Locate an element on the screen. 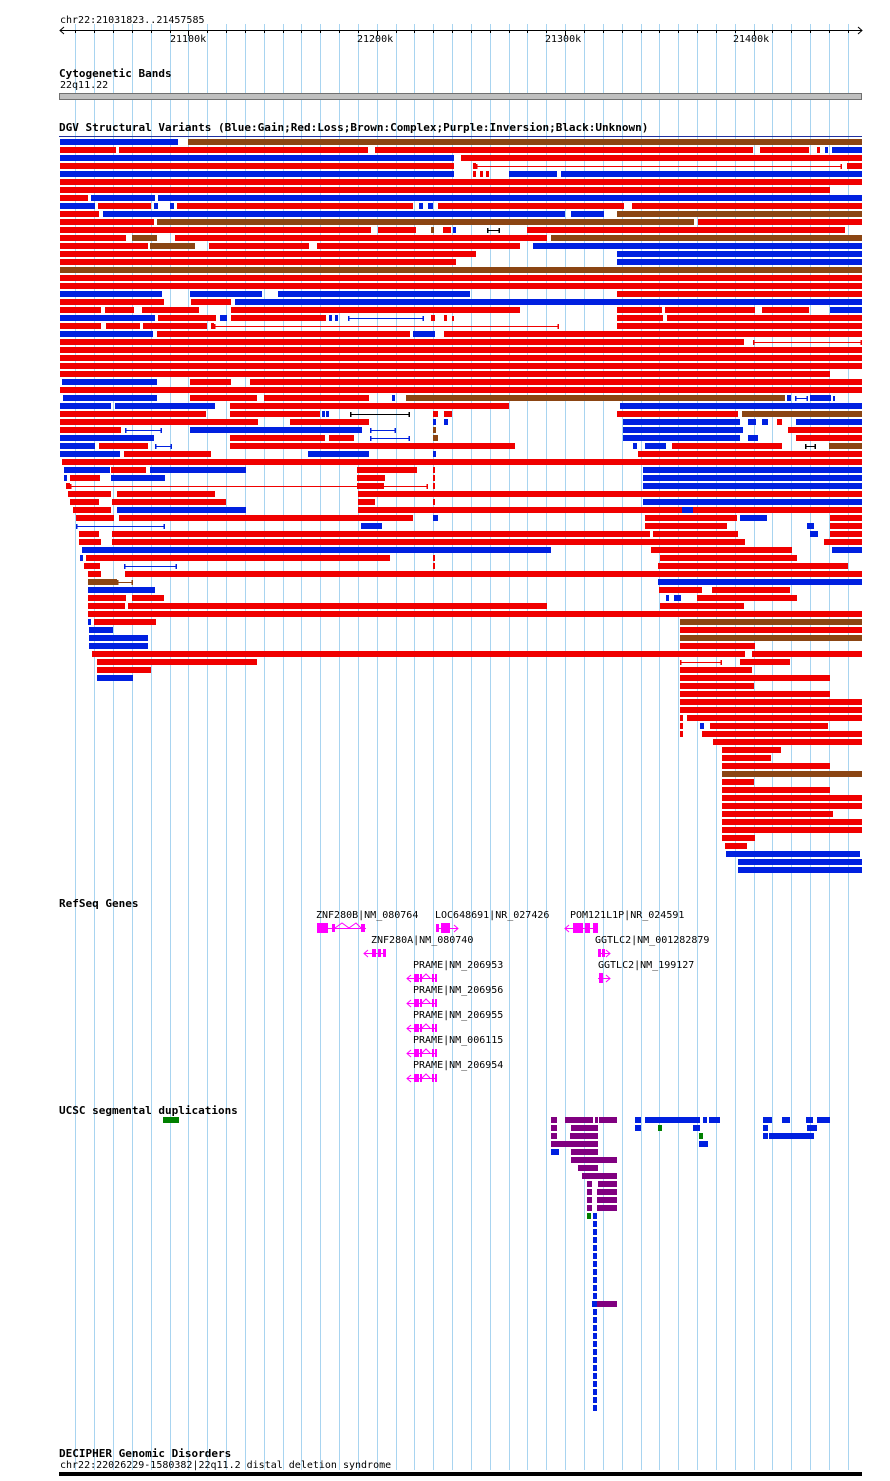 The height and width of the screenshot is (1481, 890). gene-label: ZNF280A|NM_080740 is located at coordinates (422, 940).